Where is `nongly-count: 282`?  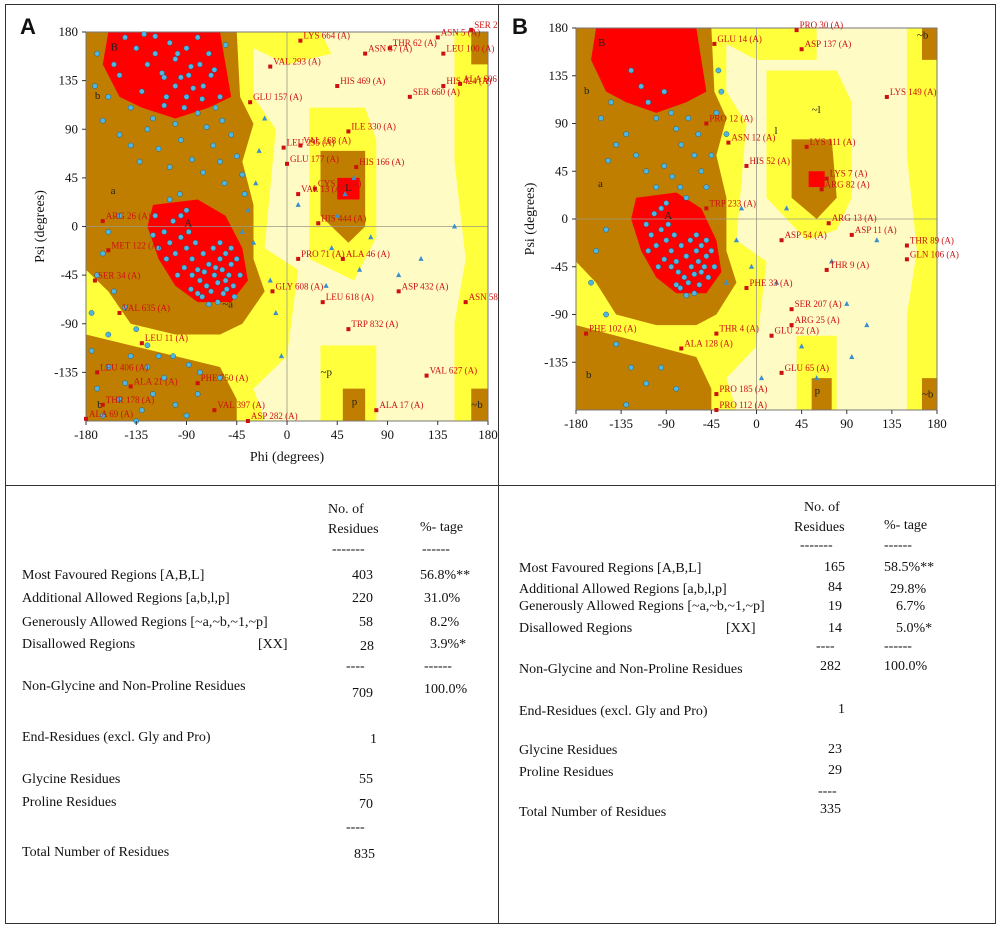 nongly-count: 282 is located at coordinates (830, 666).